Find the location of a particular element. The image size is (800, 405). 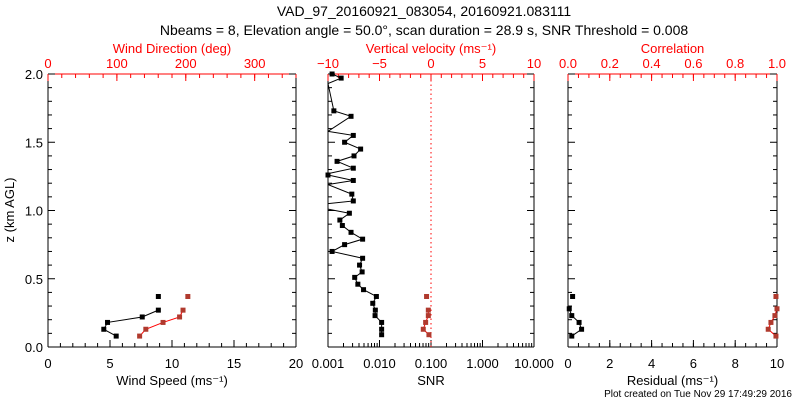

top-tick-label: −5 is located at coordinates (379, 63).